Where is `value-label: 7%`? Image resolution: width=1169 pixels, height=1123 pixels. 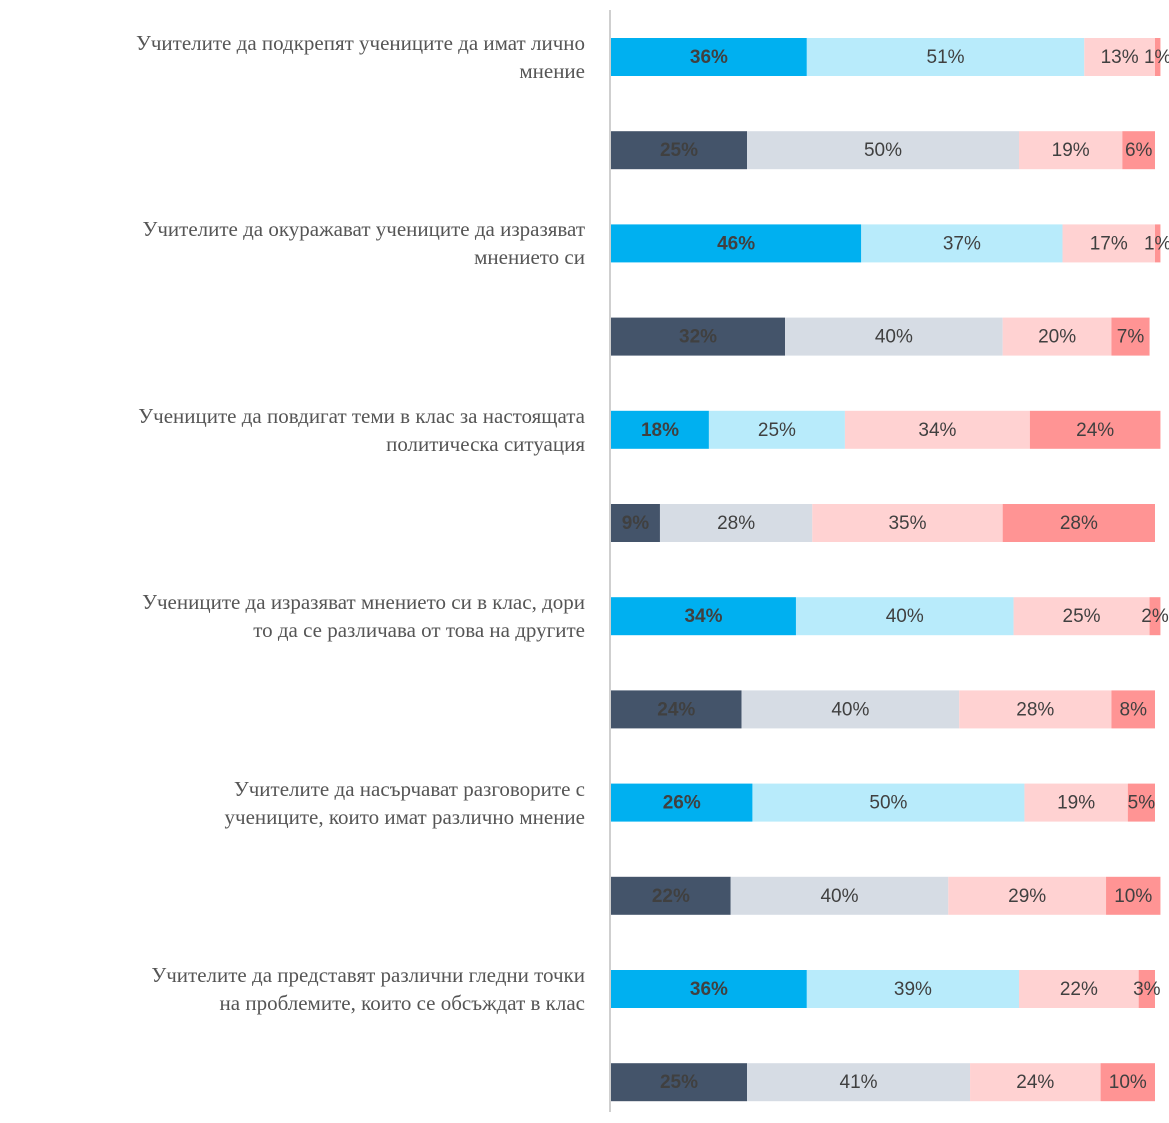
value-label: 7% is located at coordinates (1131, 337).